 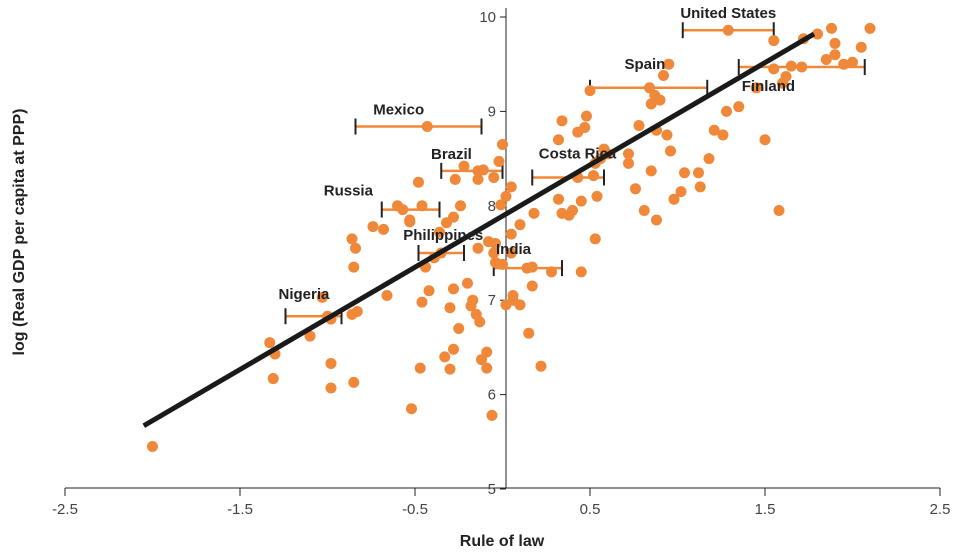 I want to click on country-label: Spain, so click(x=645, y=64).